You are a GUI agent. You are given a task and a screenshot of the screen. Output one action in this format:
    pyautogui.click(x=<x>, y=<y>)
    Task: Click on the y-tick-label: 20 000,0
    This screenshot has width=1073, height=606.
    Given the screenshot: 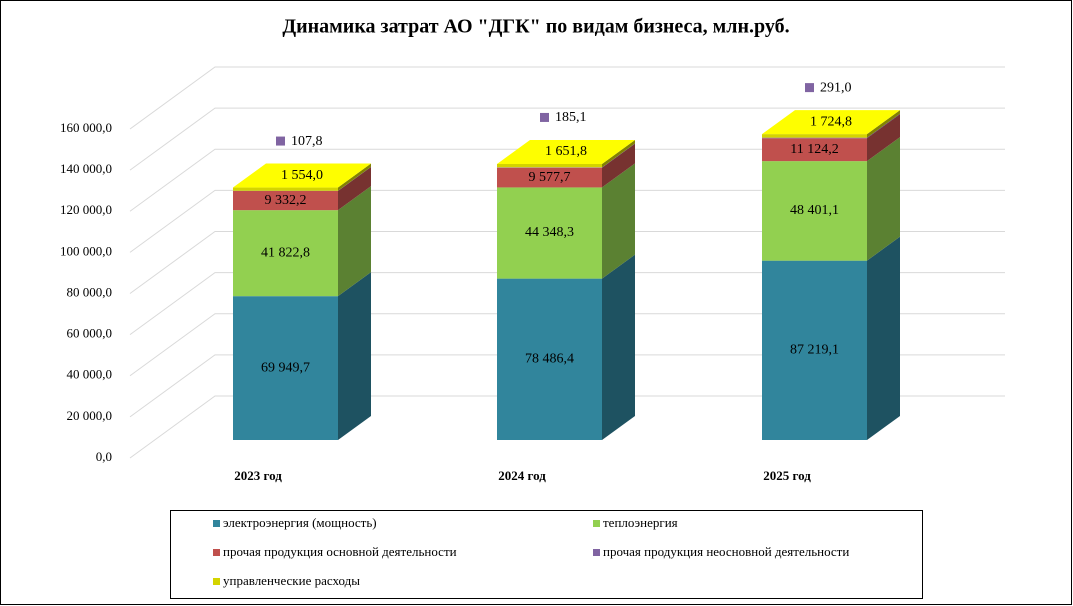 What is the action you would take?
    pyautogui.click(x=90, y=415)
    